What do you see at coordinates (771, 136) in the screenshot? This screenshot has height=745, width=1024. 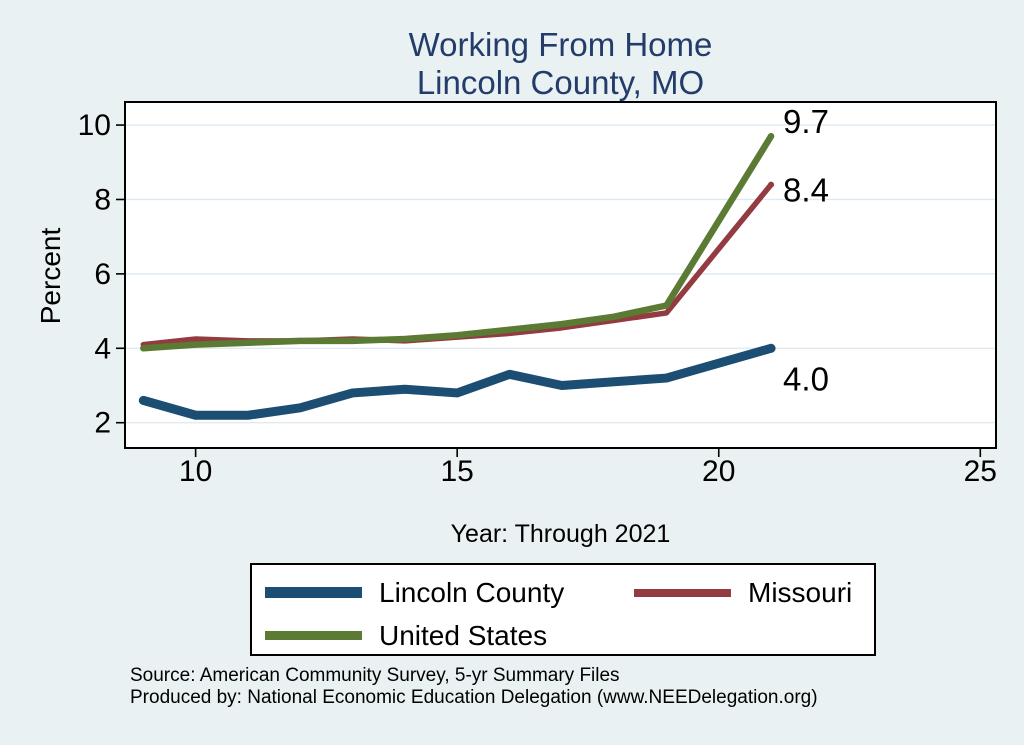 I see `series-endpoint-united-states` at bounding box center [771, 136].